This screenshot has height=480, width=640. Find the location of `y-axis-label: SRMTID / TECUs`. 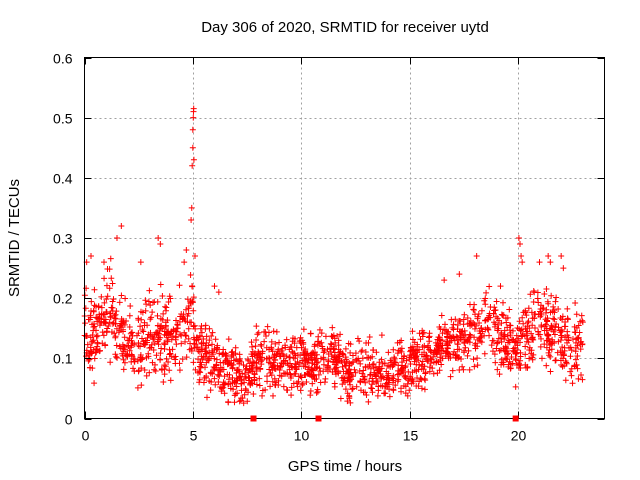

y-axis-label: SRMTID / TECUs is located at coordinates (14, 238).